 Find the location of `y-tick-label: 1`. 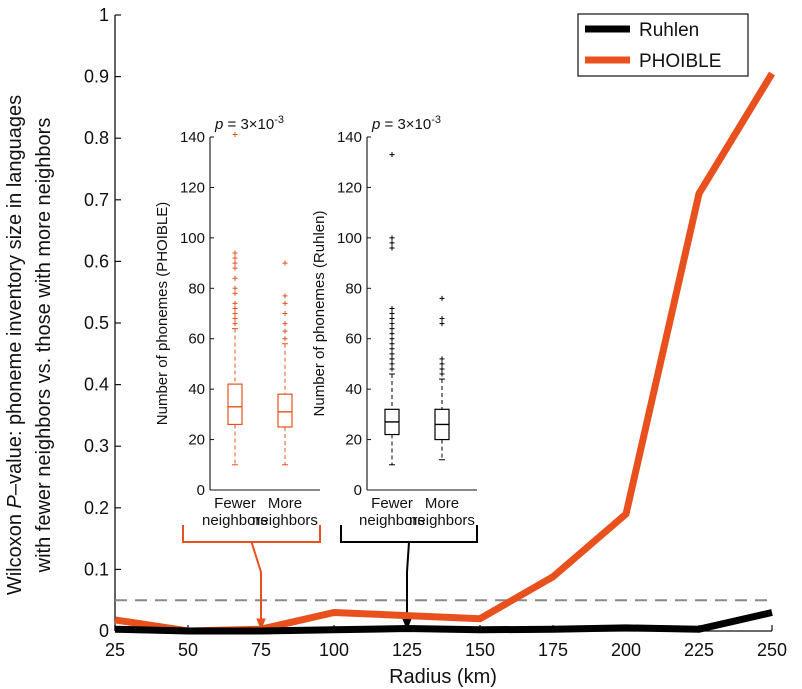

y-tick-label: 1 is located at coordinates (104, 15).